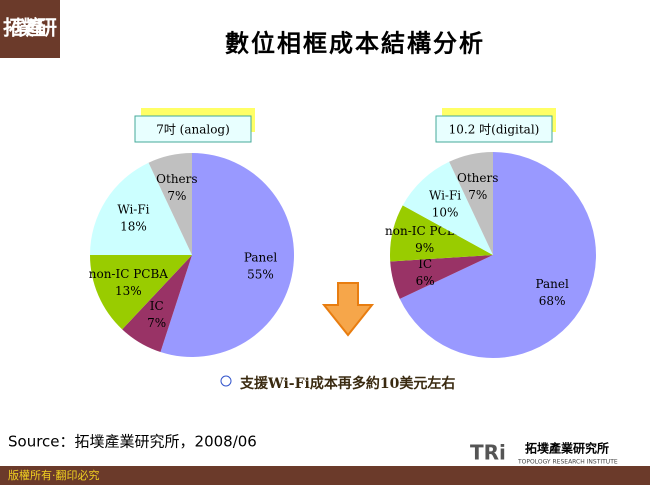 The width and height of the screenshot is (650, 485). Describe the element at coordinates (260, 274) in the screenshot. I see `slice-value: 55%` at that location.